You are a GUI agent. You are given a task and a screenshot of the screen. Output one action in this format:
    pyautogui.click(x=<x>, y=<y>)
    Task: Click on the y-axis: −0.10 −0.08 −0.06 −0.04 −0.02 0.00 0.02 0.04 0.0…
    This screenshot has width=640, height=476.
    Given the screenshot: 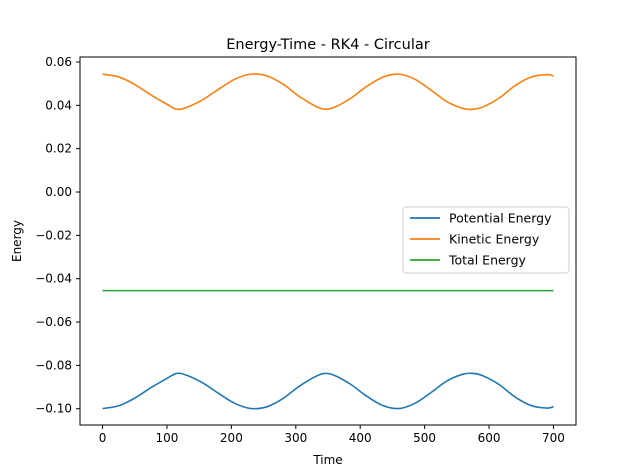 What is the action you would take?
    pyautogui.click(x=57, y=235)
    